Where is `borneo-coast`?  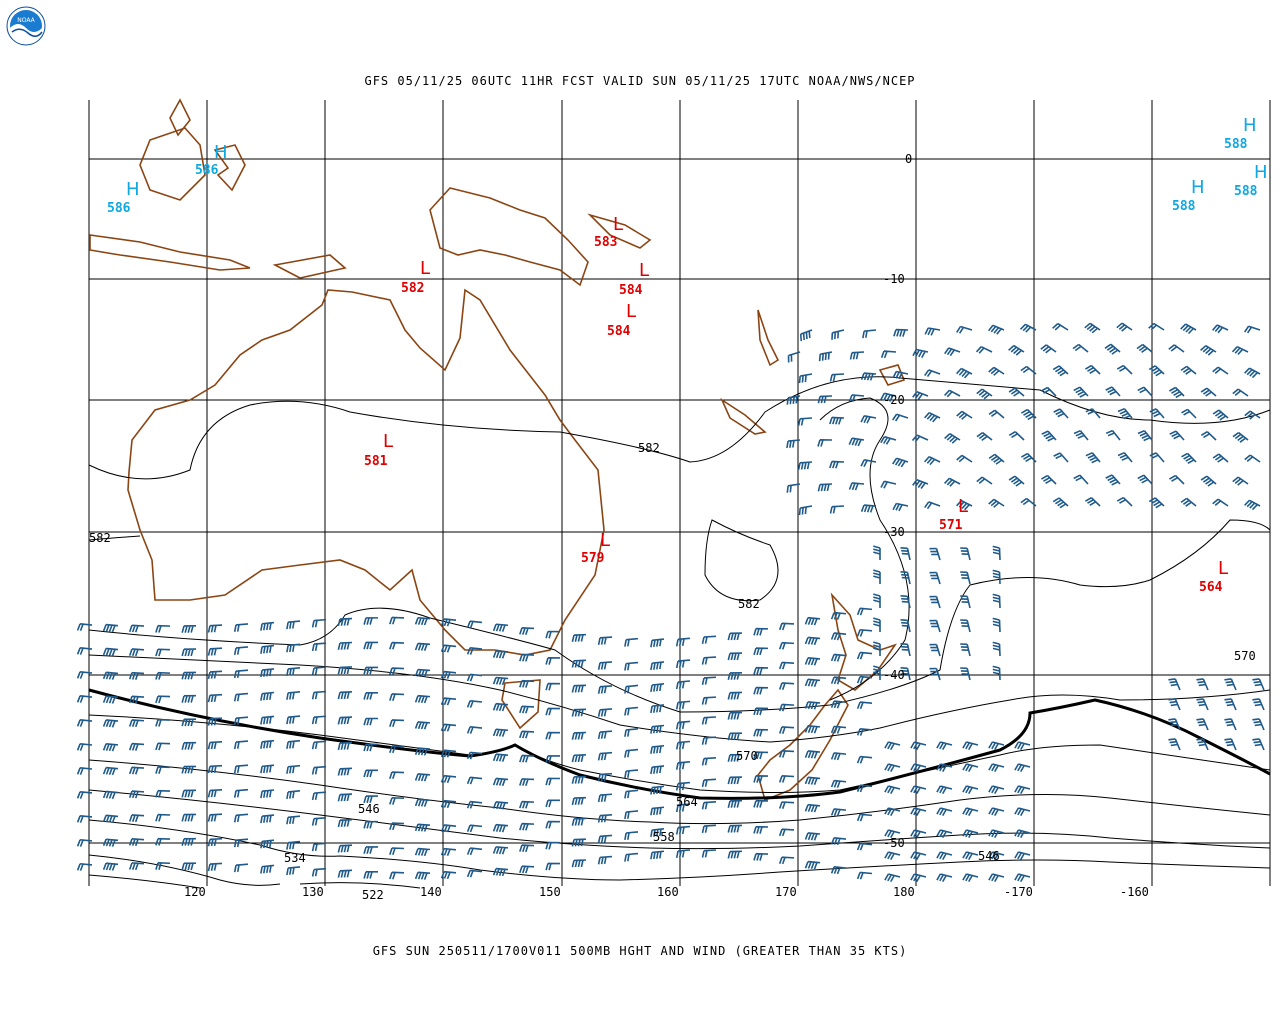 borneo-coast is located at coordinates (172, 164).